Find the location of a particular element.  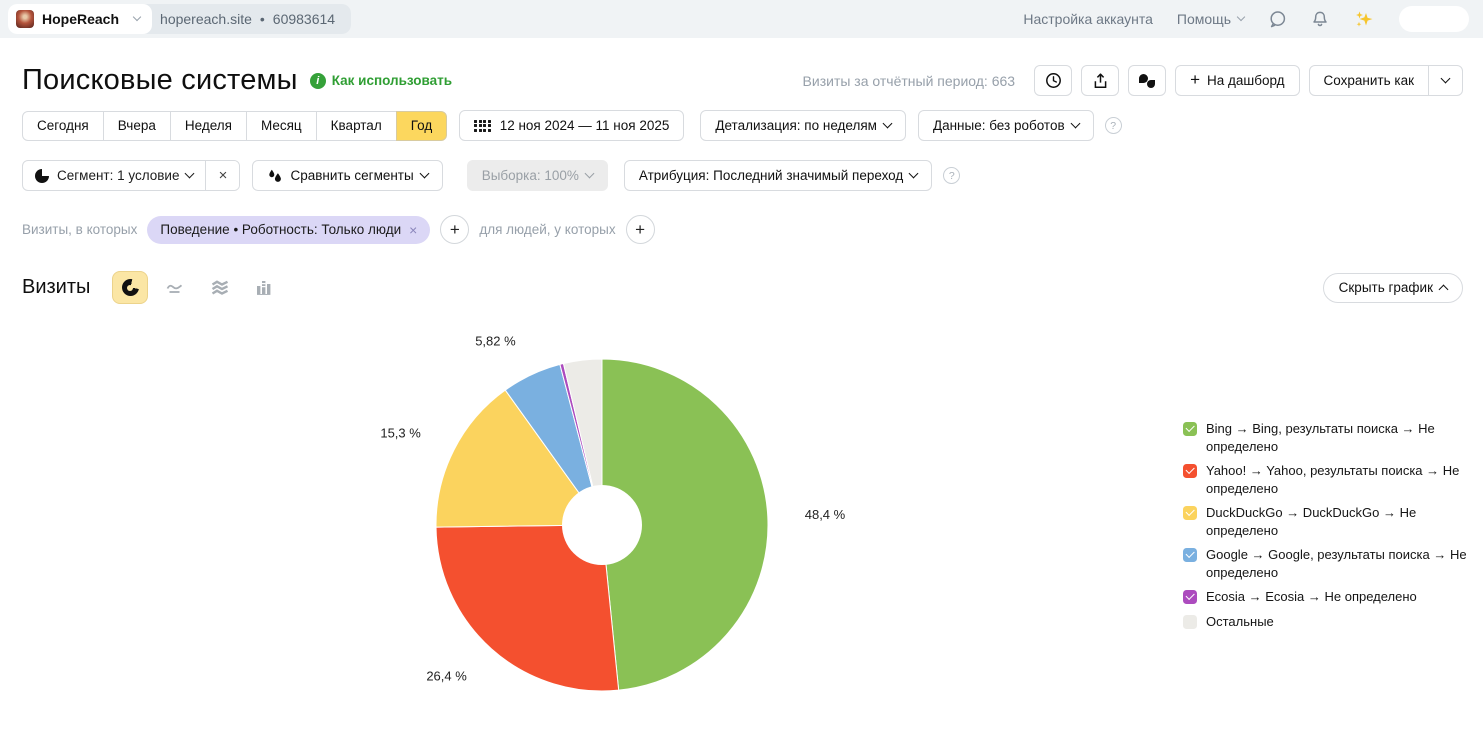

info-icon: i is located at coordinates (317, 80).